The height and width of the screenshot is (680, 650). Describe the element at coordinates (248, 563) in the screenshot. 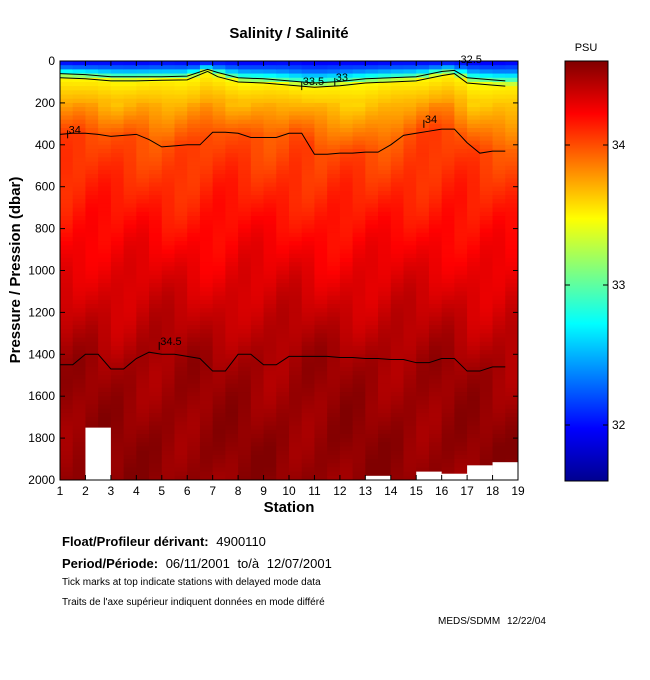

I see `period-to: to/à` at that location.